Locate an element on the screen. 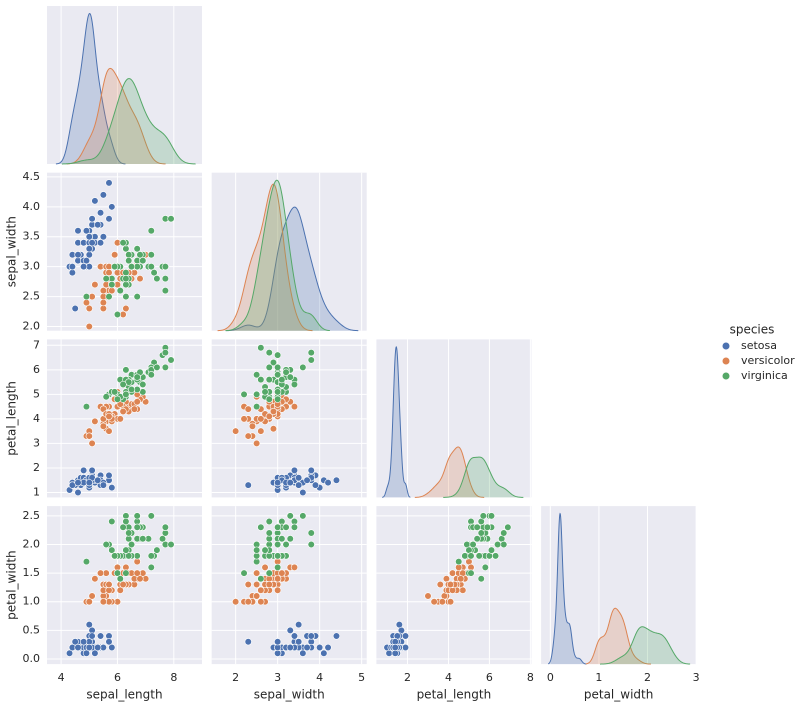  legend-label: virginica is located at coordinates (764, 375).